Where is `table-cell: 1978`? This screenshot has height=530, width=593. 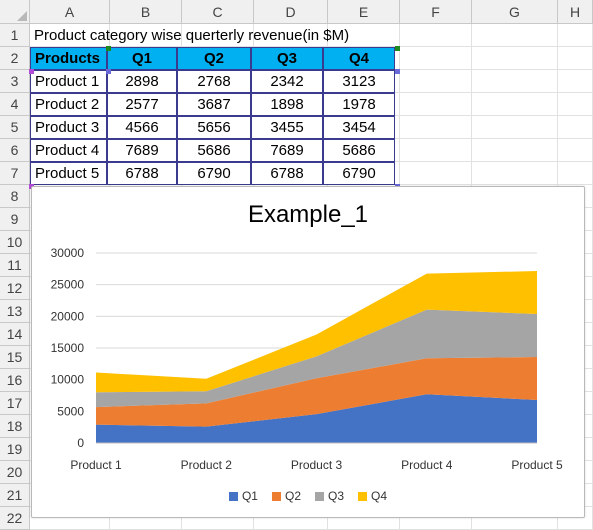 table-cell: 1978 is located at coordinates (359, 104).